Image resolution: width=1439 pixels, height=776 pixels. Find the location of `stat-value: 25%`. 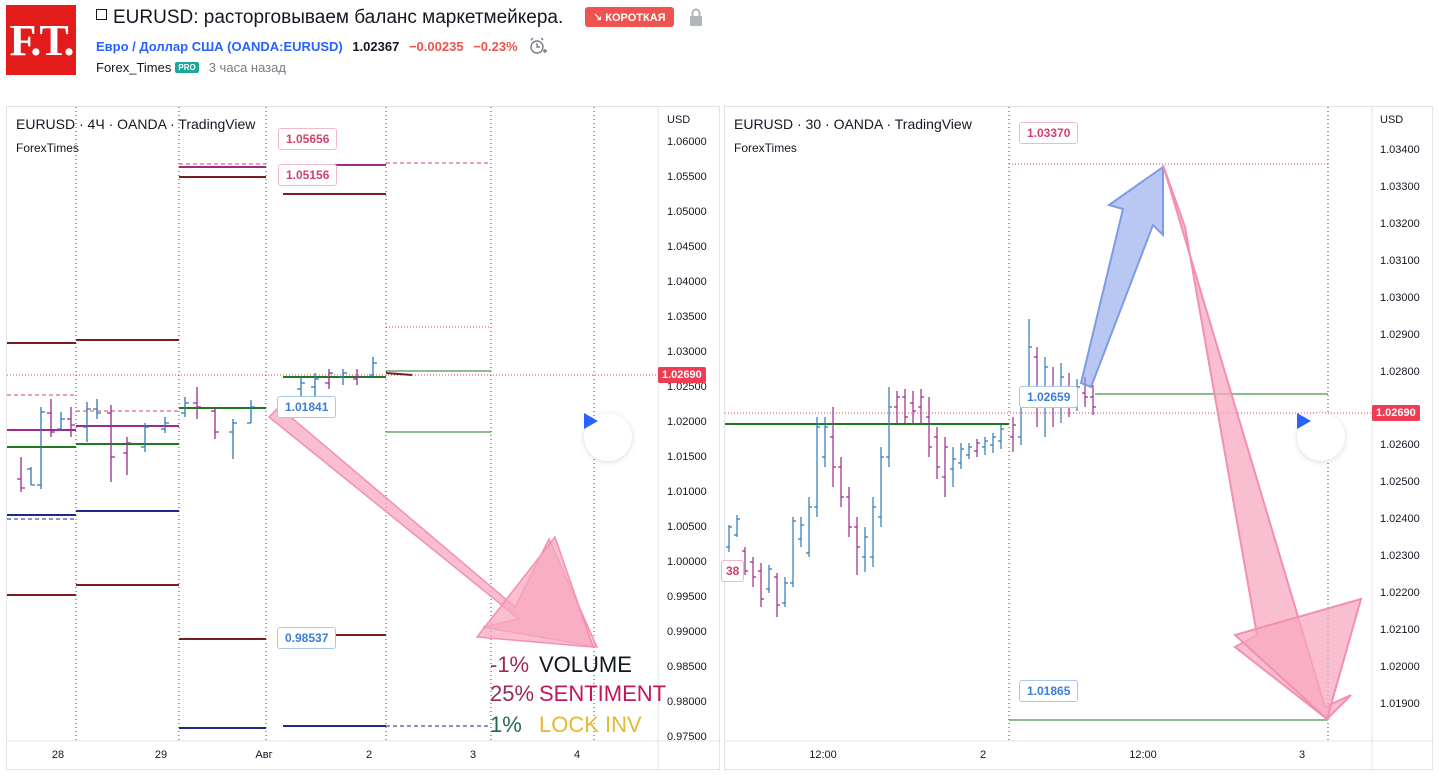

stat-value: 25% is located at coordinates (512, 693).